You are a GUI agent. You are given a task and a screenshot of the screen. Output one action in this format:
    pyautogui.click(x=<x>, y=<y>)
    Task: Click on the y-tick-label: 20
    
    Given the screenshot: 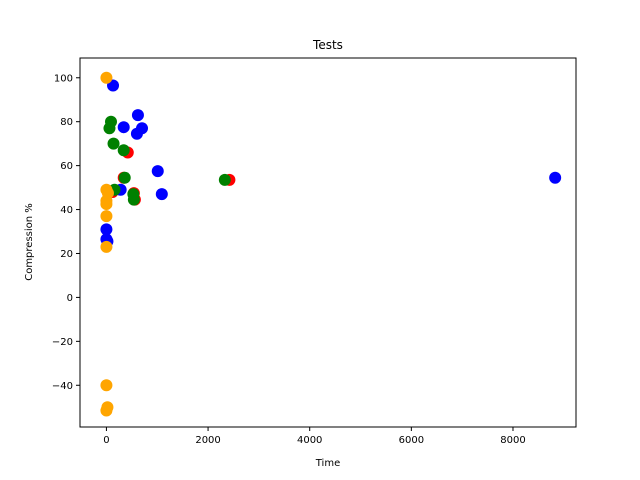 What is the action you would take?
    pyautogui.click(x=66, y=254)
    